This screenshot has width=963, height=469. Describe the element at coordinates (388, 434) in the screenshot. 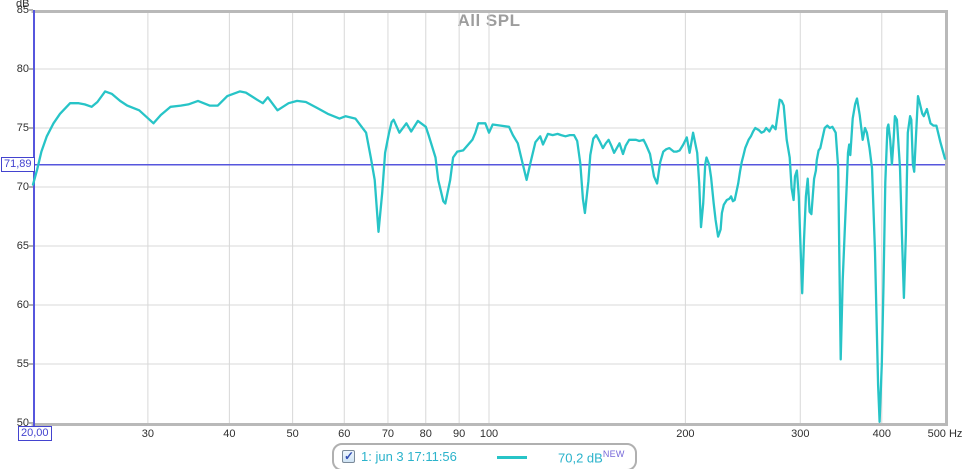

I see `x-tick-label-70: 70` at that location.